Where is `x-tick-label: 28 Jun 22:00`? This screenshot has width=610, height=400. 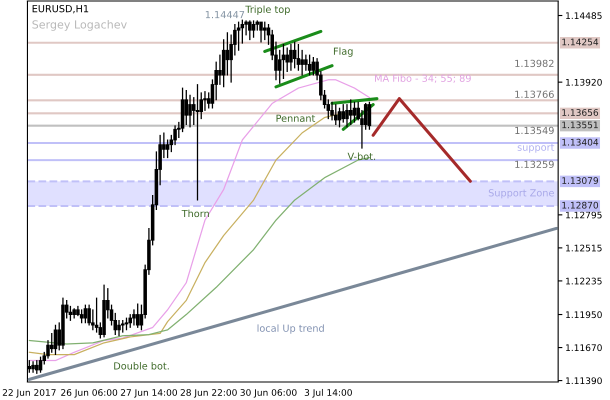 x-tick-label: 28 Jun 22:00 is located at coordinates (208, 393).